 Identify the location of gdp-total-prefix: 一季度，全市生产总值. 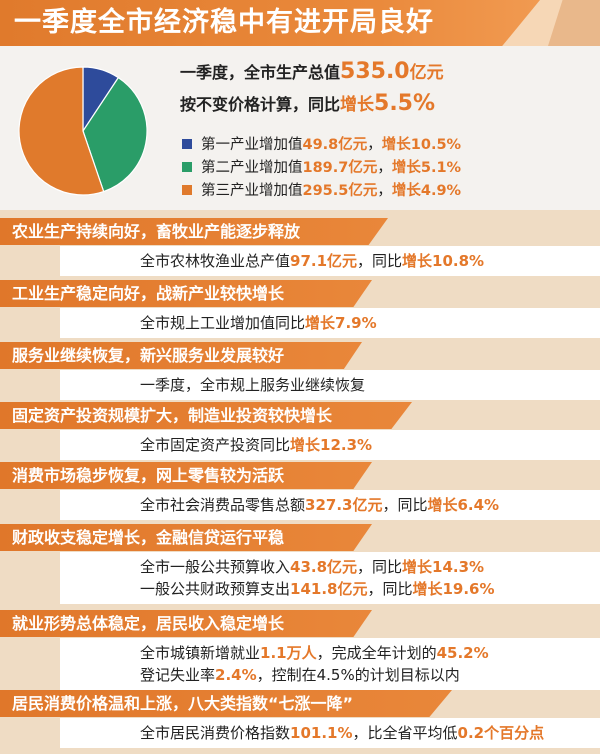
(260, 72).